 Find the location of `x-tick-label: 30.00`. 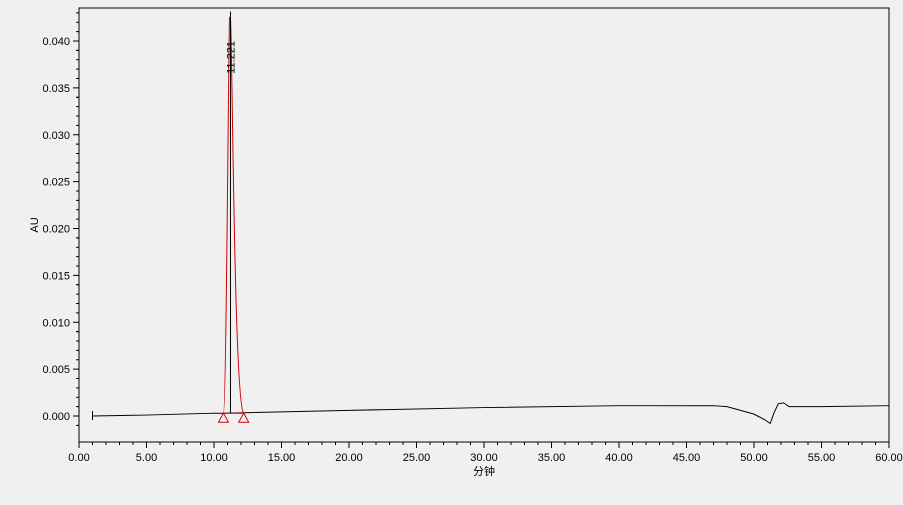

x-tick-label: 30.00 is located at coordinates (484, 458).